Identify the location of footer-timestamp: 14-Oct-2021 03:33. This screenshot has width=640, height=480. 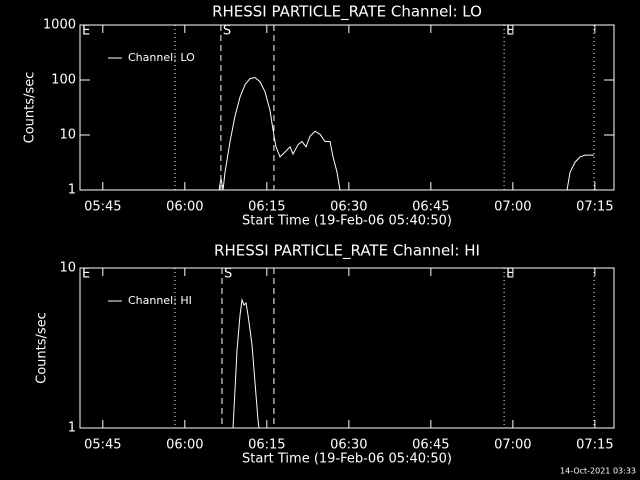
(598, 471).